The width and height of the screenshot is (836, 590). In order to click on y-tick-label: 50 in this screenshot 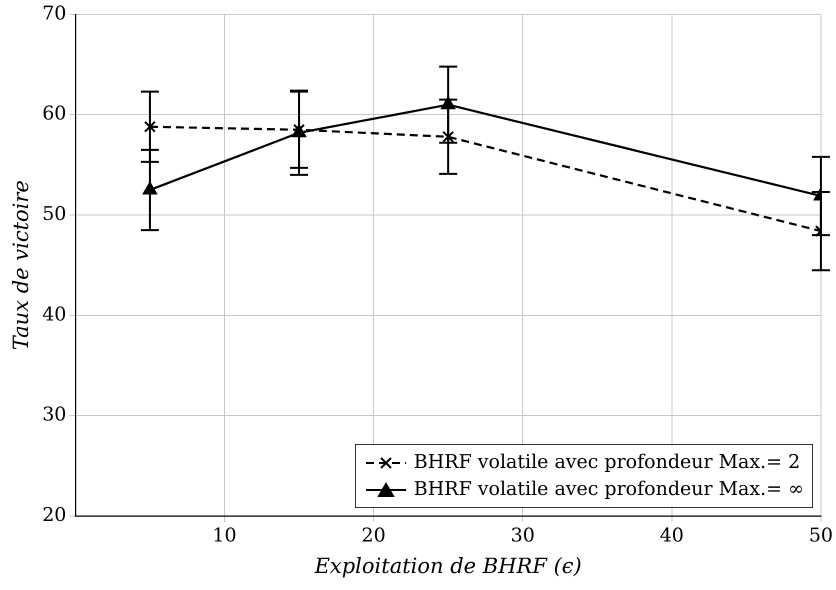, I will do `click(54, 213)`.